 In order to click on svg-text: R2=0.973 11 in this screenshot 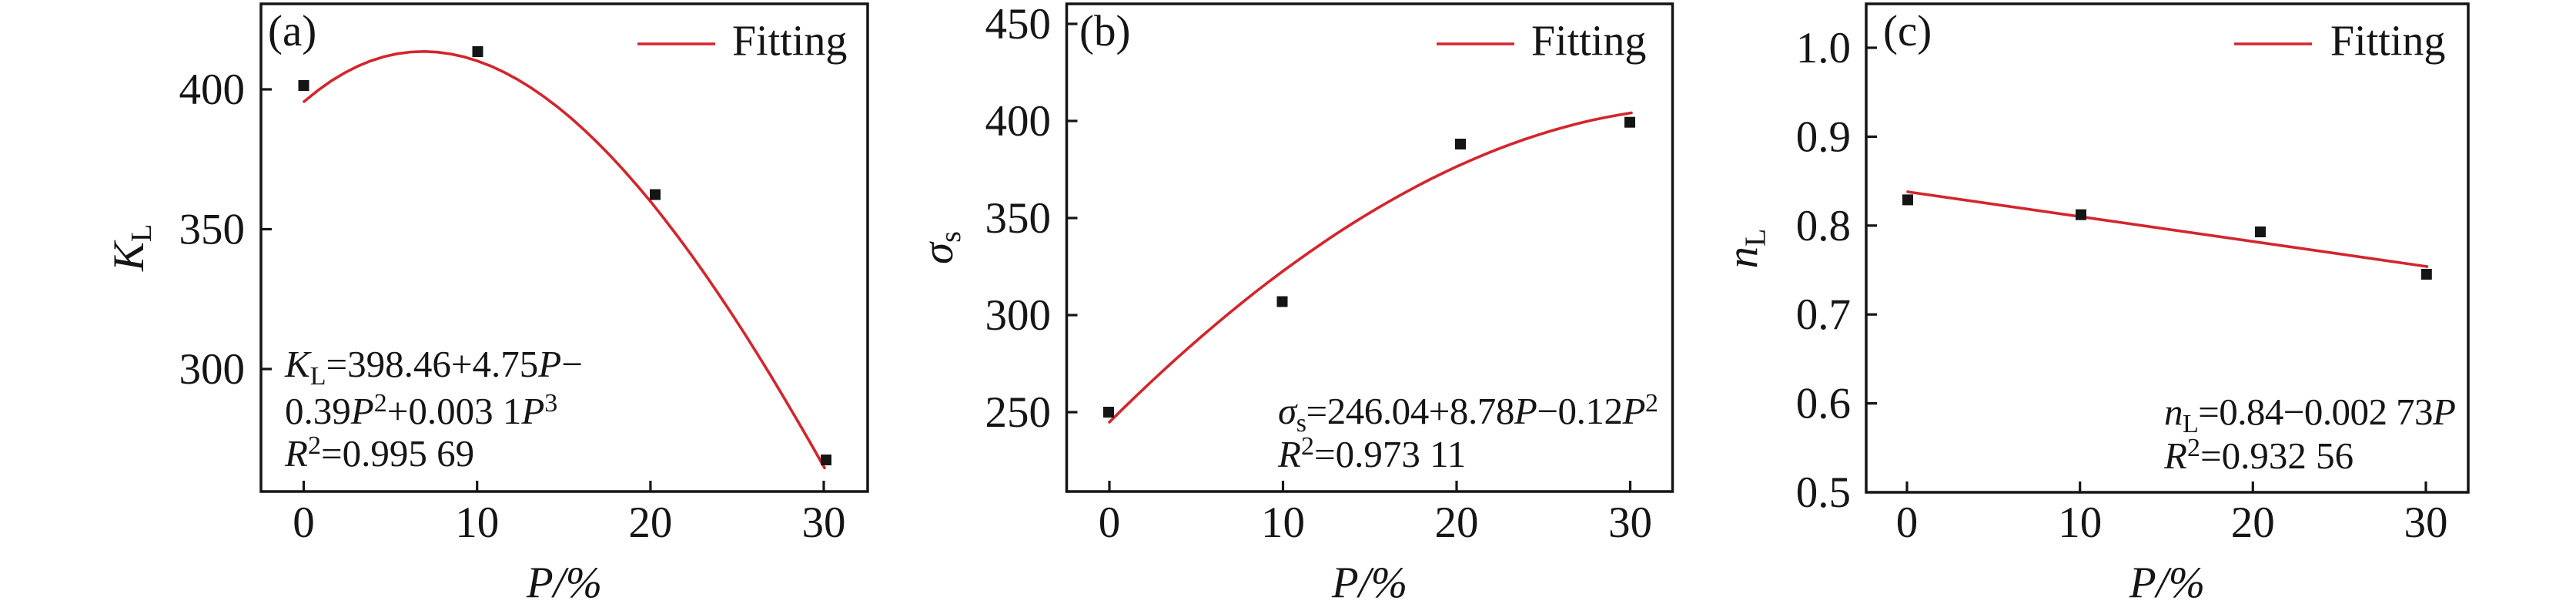, I will do `click(1372, 453)`.